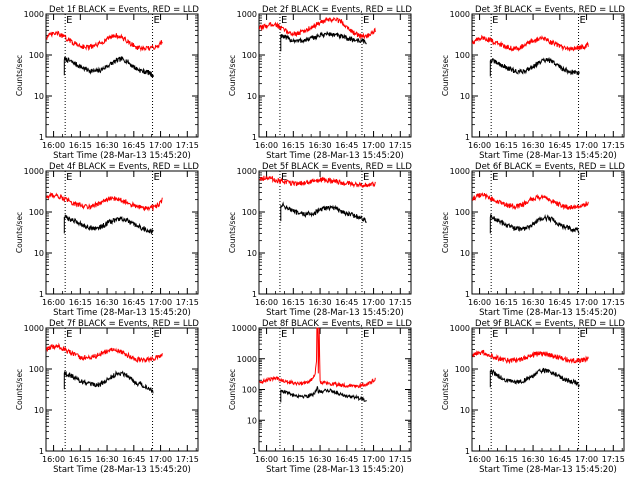 The height and width of the screenshot is (480, 640). What do you see at coordinates (124, 10) in the screenshot?
I see `panel-title: Det 1f BLACK = Events, RED = LLD` at bounding box center [124, 10].